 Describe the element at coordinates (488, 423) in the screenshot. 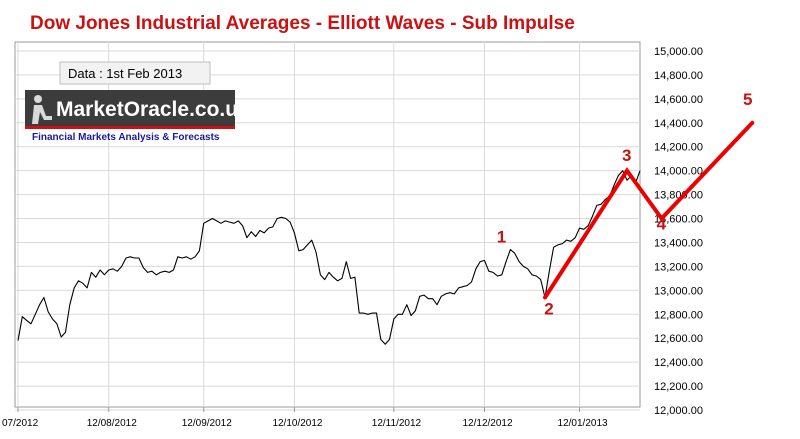

I see `x-tick-label: 12/12/2012` at that location.